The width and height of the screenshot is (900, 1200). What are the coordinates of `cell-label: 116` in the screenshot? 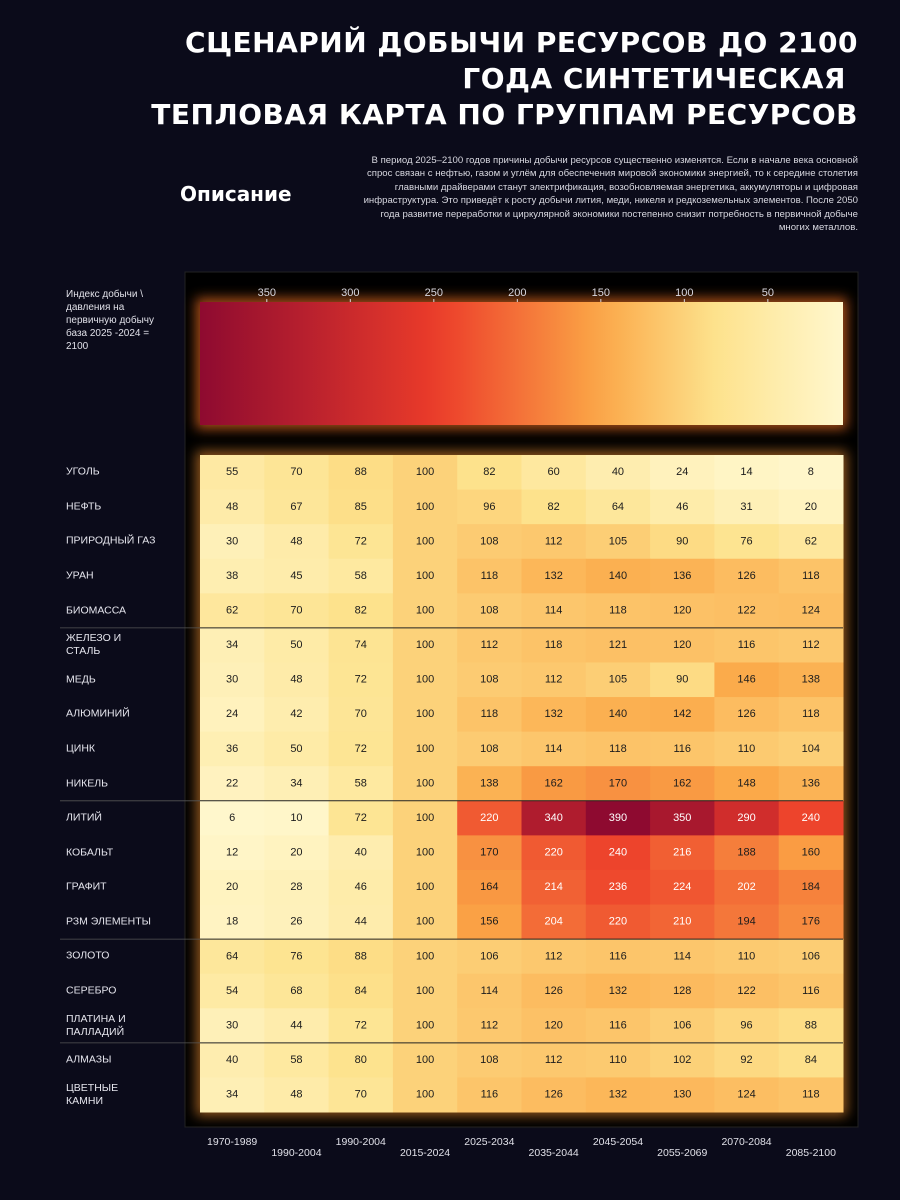 It's located at (618, 956).